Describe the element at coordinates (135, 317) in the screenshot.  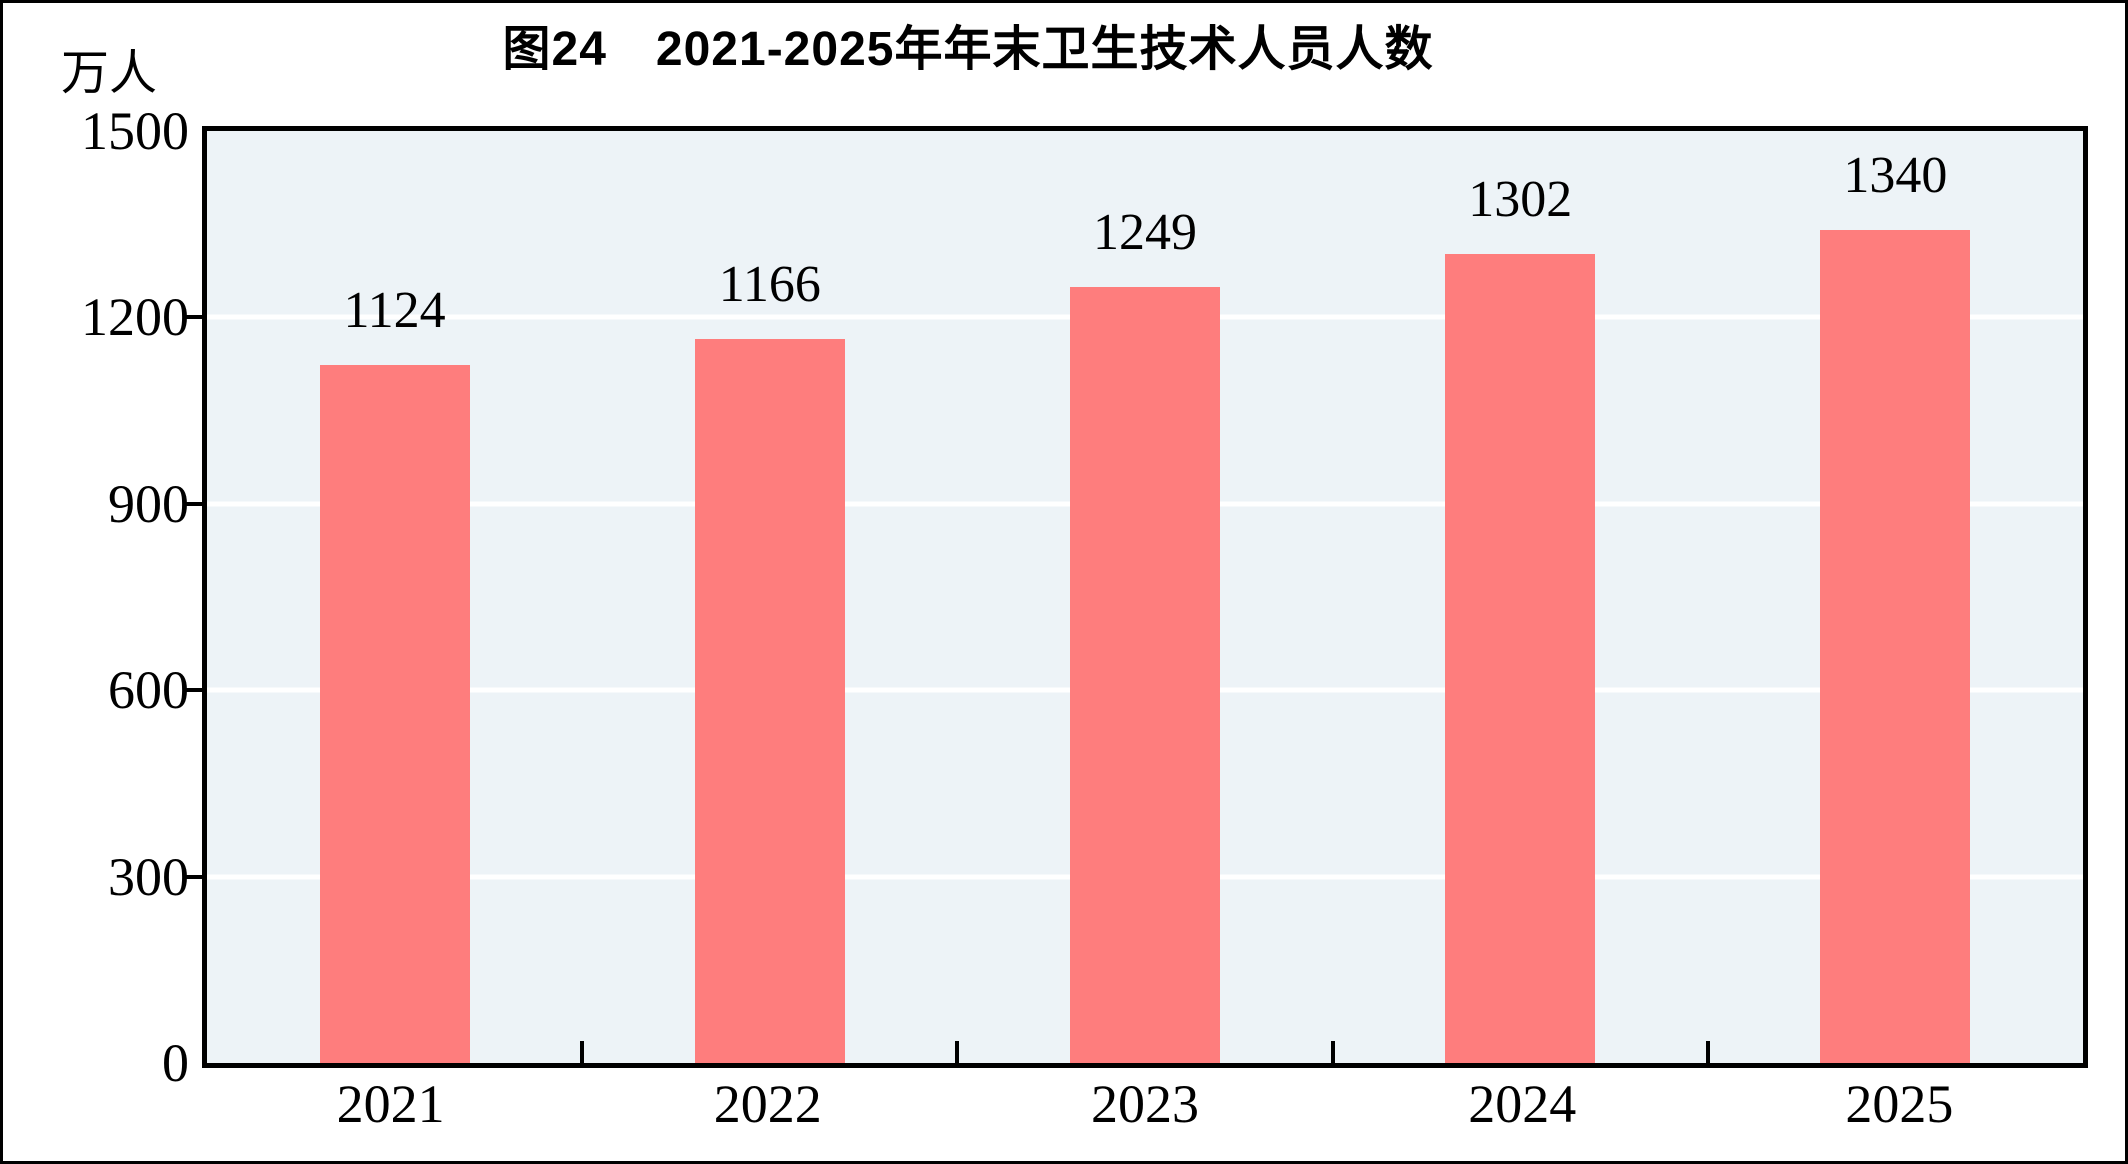
I see `y-axis-tick-label: 1200` at that location.